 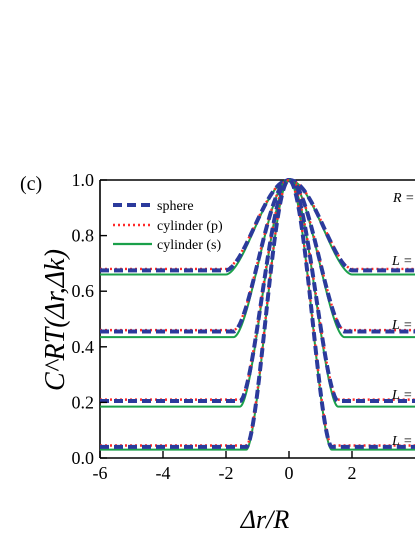 I want to click on y-tick-label: 0.6, so click(x=83, y=291).